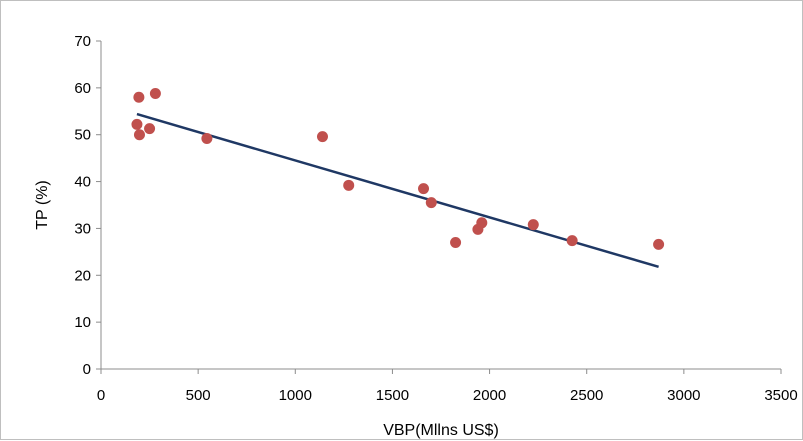 Image resolution: width=803 pixels, height=441 pixels. What do you see at coordinates (295, 395) in the screenshot?
I see `x-tick-label: 1000` at bounding box center [295, 395].